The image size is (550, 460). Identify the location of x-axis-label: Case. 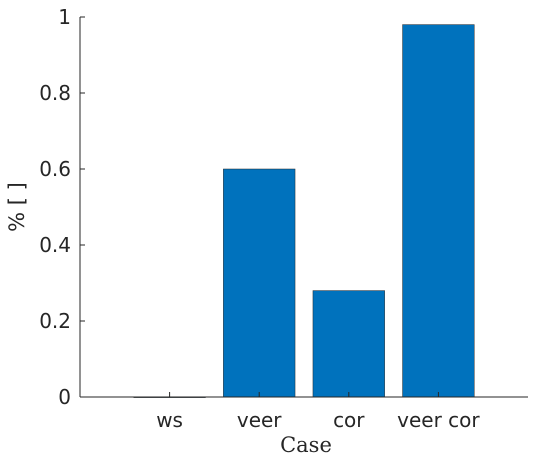
(306, 445).